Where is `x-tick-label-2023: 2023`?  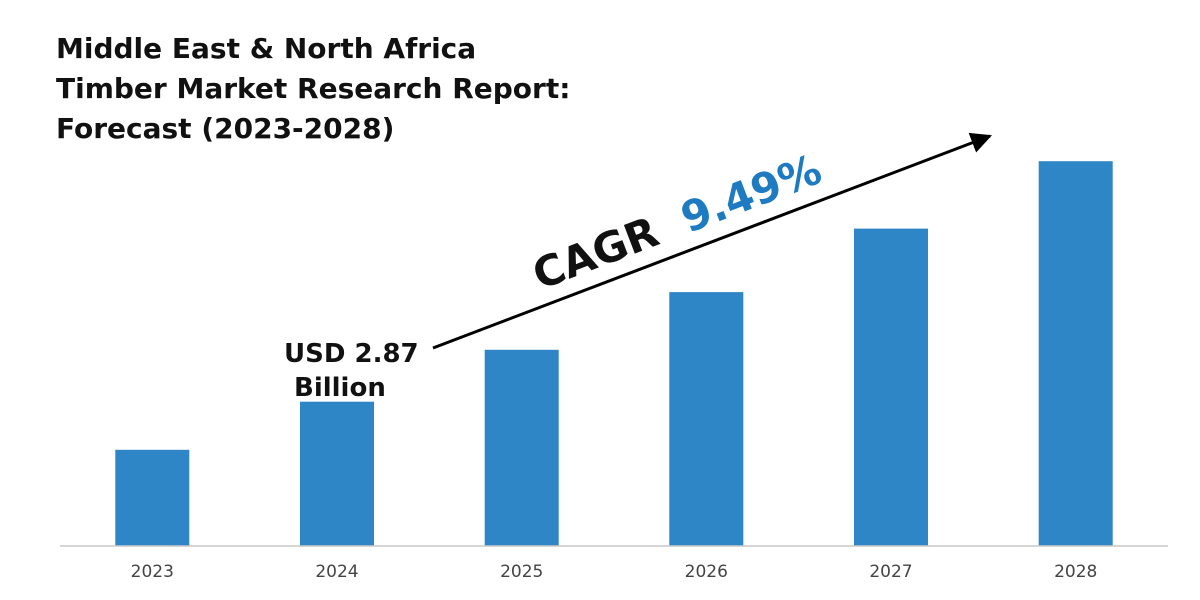 x-tick-label-2023: 2023 is located at coordinates (152, 572).